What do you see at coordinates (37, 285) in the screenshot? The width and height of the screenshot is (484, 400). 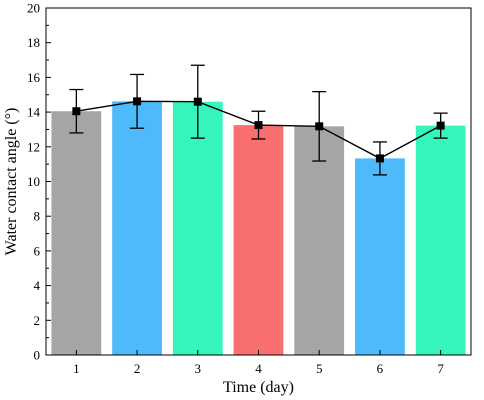 I see `y-tick-label: 4` at bounding box center [37, 285].